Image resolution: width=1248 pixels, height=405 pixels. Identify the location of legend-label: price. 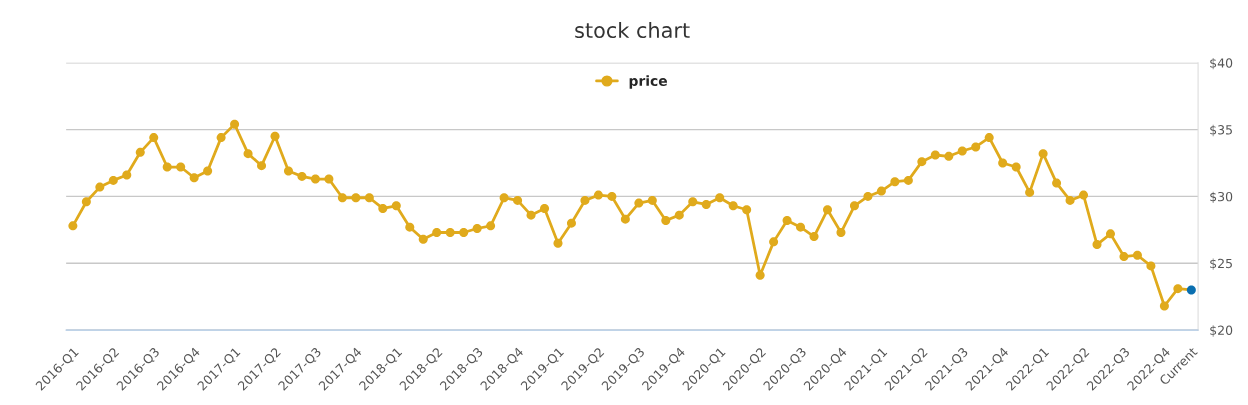
(648, 82).